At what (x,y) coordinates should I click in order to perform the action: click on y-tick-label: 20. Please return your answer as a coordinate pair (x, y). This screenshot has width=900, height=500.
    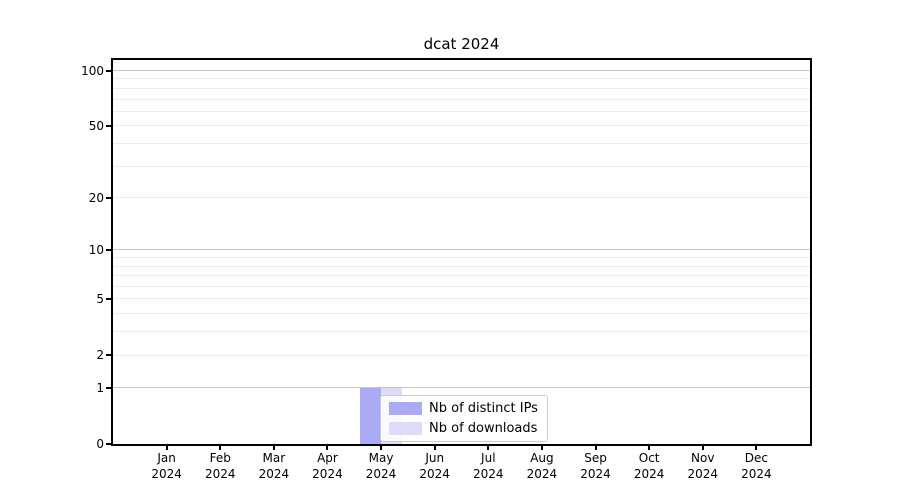
    Looking at the image, I should click on (96, 197).